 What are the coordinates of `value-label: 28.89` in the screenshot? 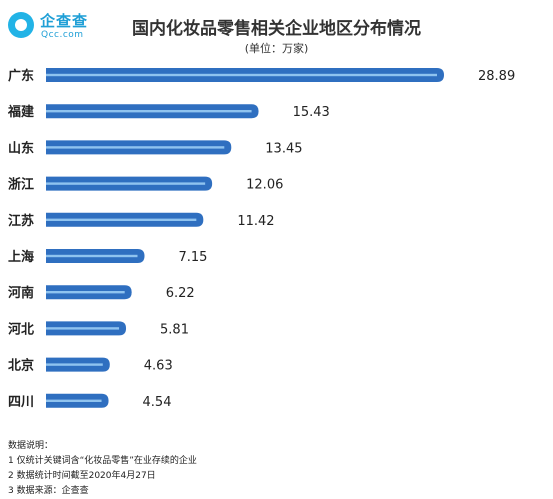 It's located at (496, 76).